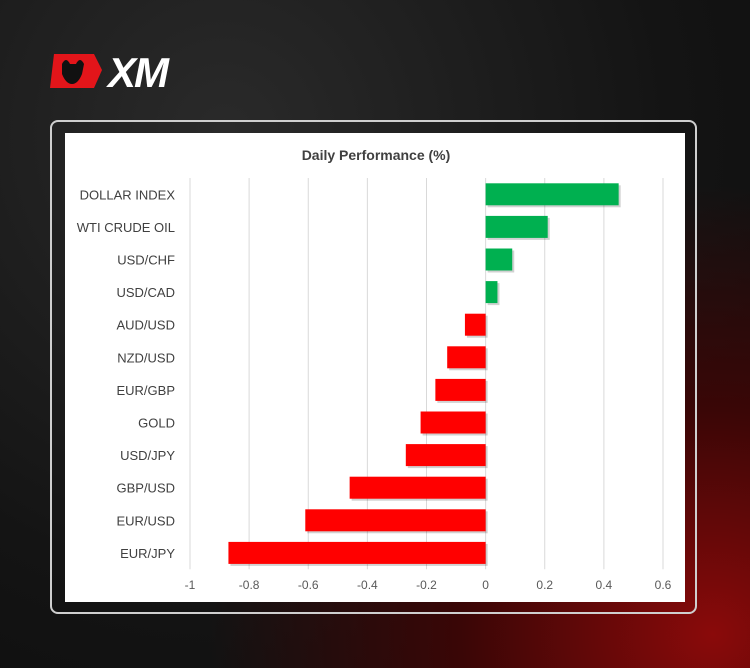  I want to click on category-label: GOLD, so click(156, 423).